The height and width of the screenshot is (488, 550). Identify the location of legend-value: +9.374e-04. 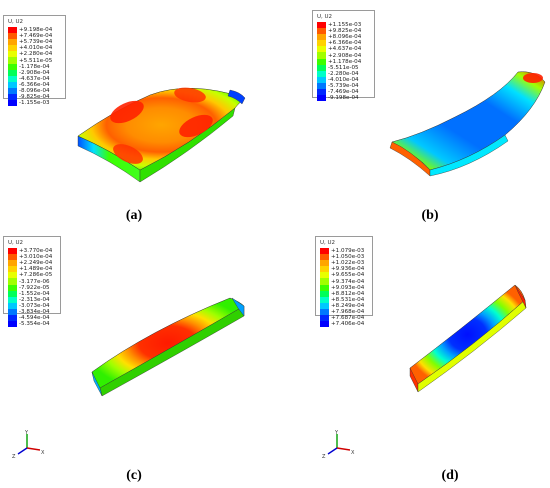
(348, 281).